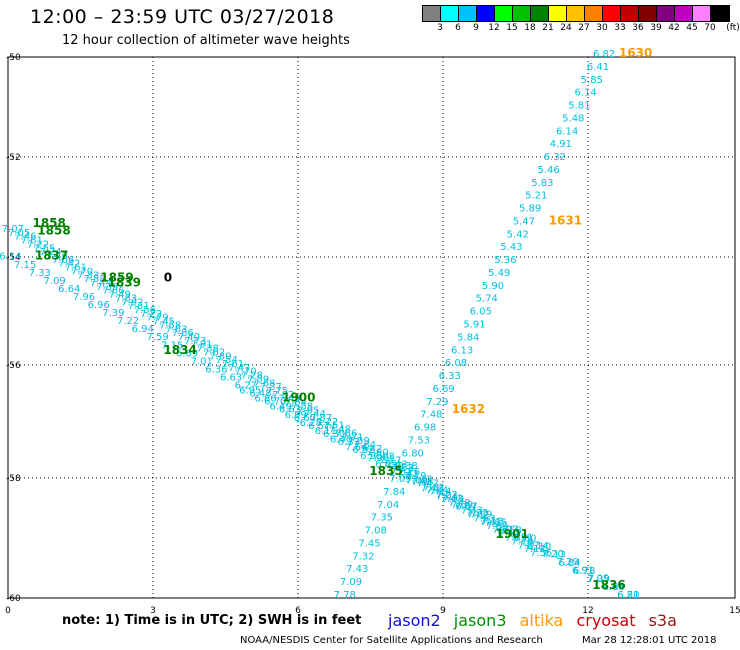 This screenshot has height=650, width=740. What do you see at coordinates (584, 28) in the screenshot?
I see `scale-label: 27` at bounding box center [584, 28].